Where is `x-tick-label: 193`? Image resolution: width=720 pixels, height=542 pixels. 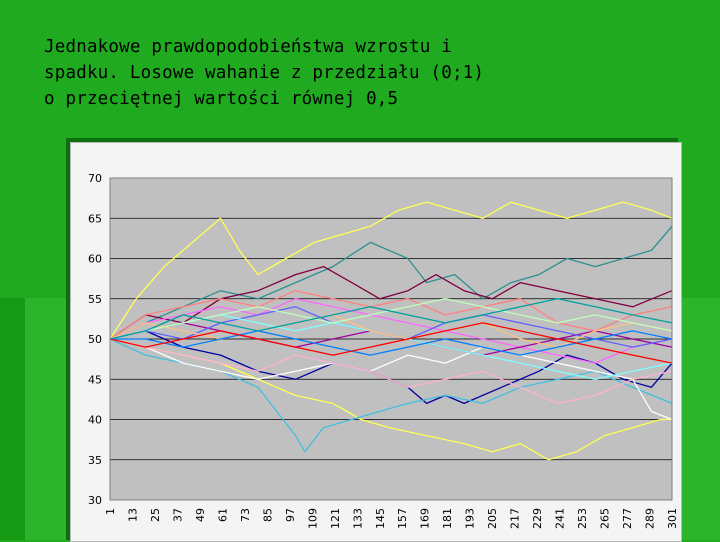 x-tick-label: 193 is located at coordinates (470, 518).